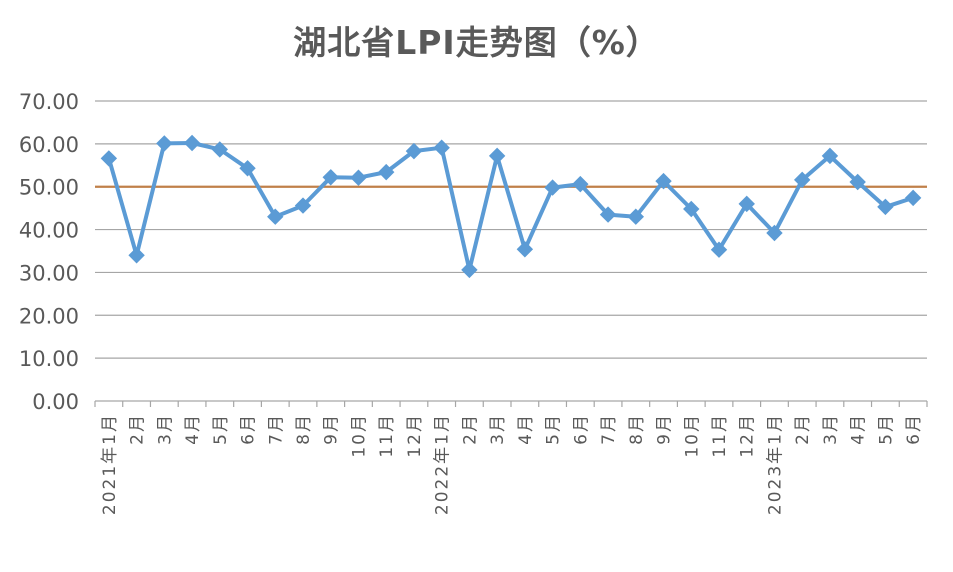 The height and width of the screenshot is (572, 953). What do you see at coordinates (49, 252) in the screenshot?
I see `y-axis: 0.00 10.00 20.00 30.00 40.00 50.00 60.00 70.00` at bounding box center [49, 252].